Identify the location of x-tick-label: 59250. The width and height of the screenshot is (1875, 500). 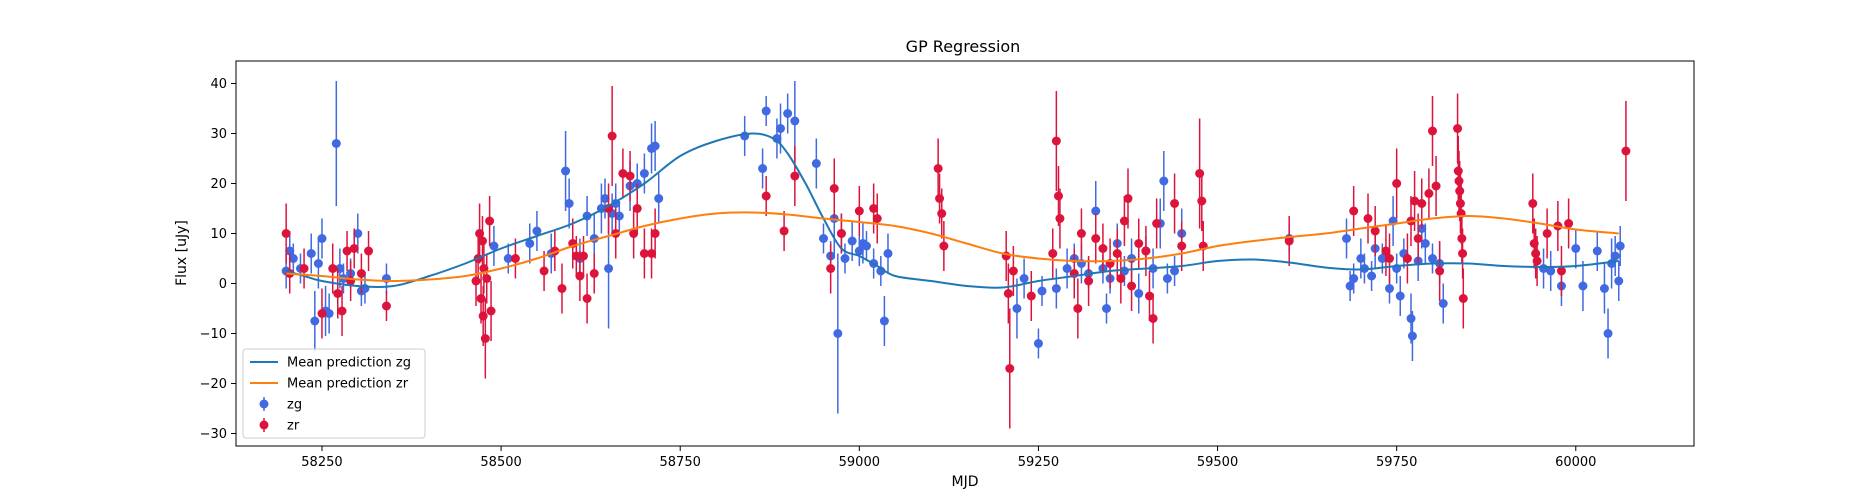
(1038, 462).